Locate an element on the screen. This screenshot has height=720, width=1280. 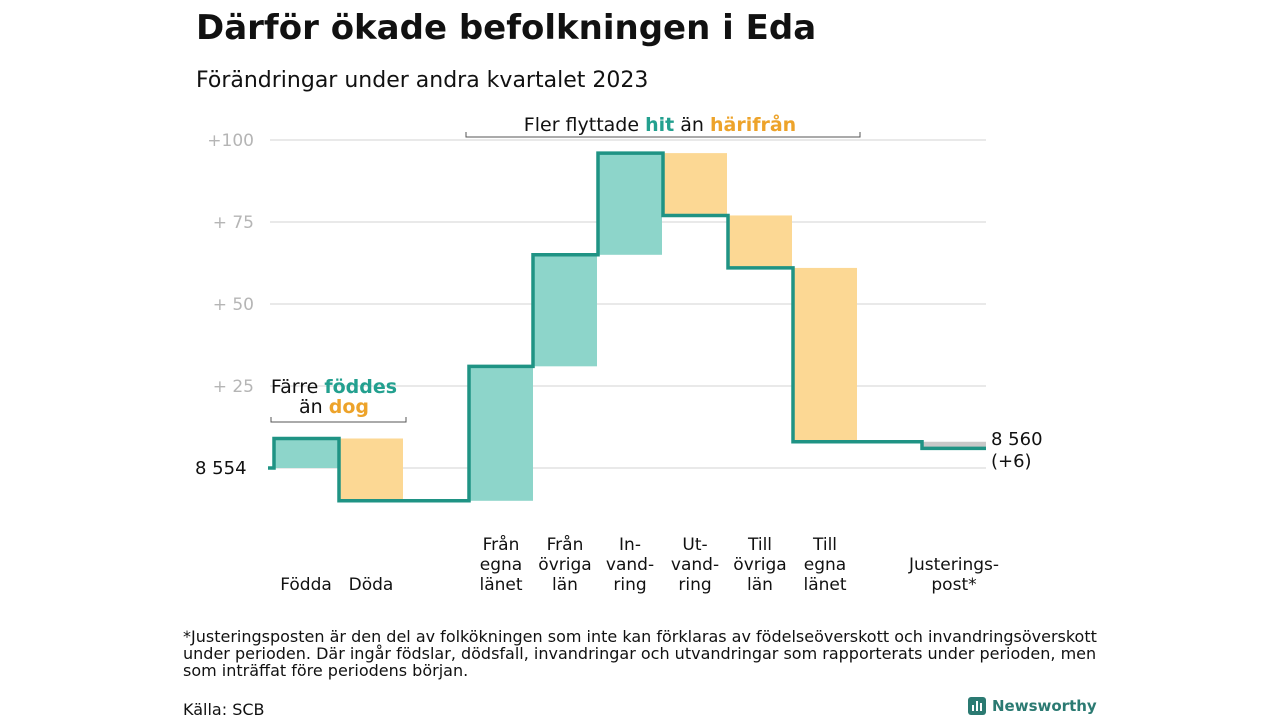
category-label-7: övriga is located at coordinates (759, 565).